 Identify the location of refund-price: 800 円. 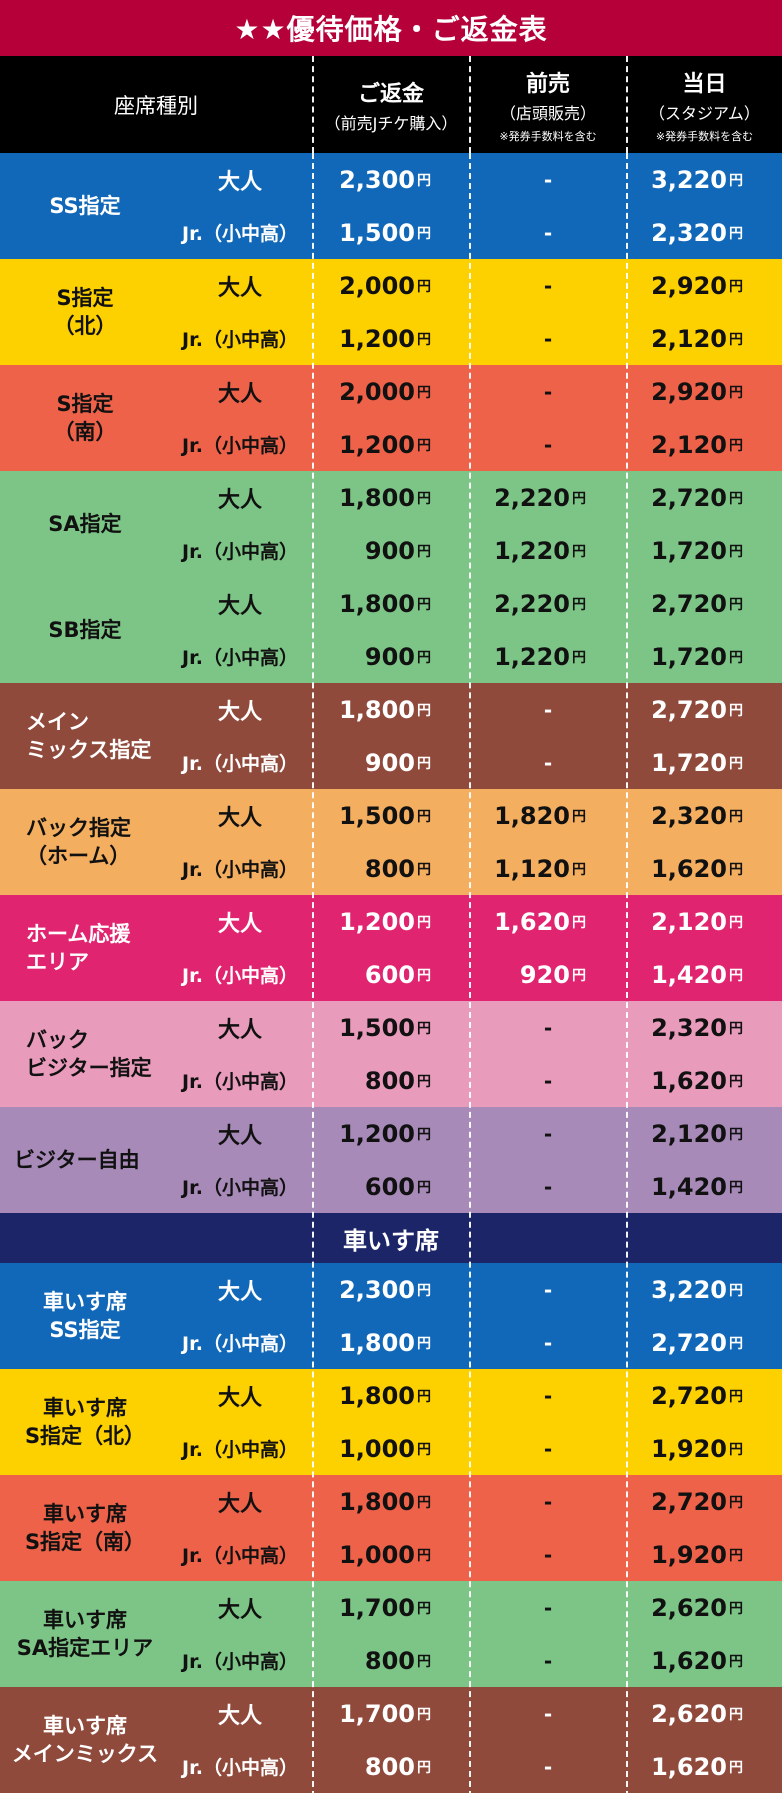
(372, 868).